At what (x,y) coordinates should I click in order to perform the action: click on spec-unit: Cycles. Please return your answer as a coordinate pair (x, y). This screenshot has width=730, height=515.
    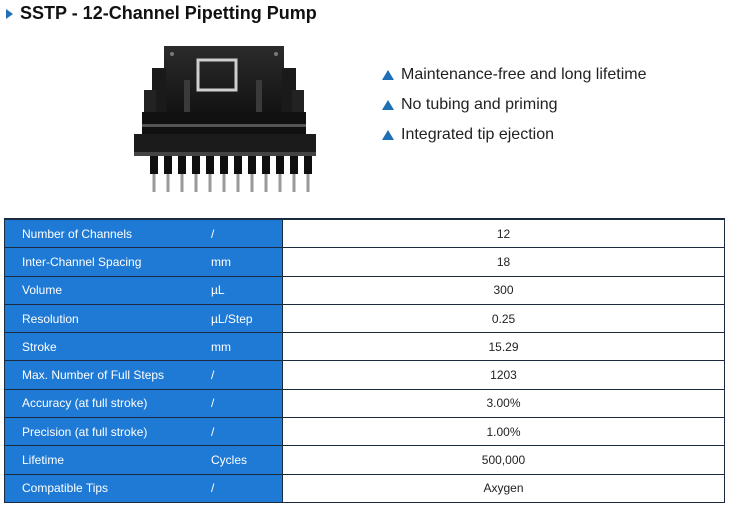
    Looking at the image, I should click on (240, 460).